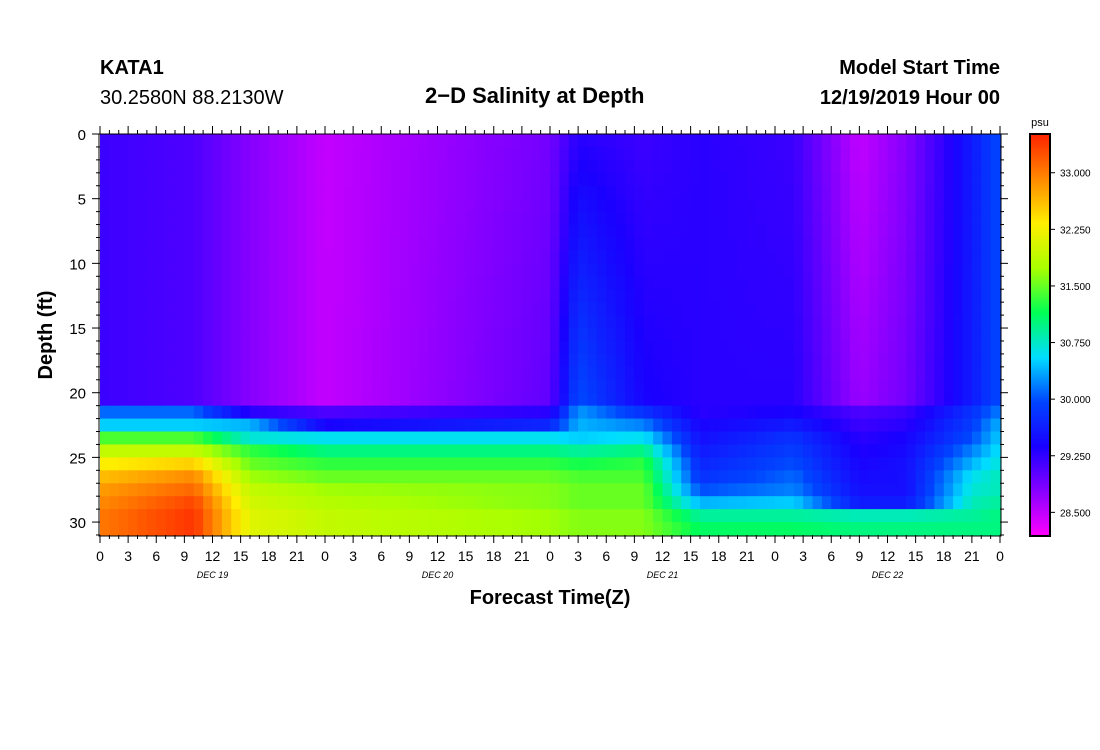 The image size is (1100, 750). What do you see at coordinates (634, 556) in the screenshot?
I see `x-tick-label: 9` at bounding box center [634, 556].